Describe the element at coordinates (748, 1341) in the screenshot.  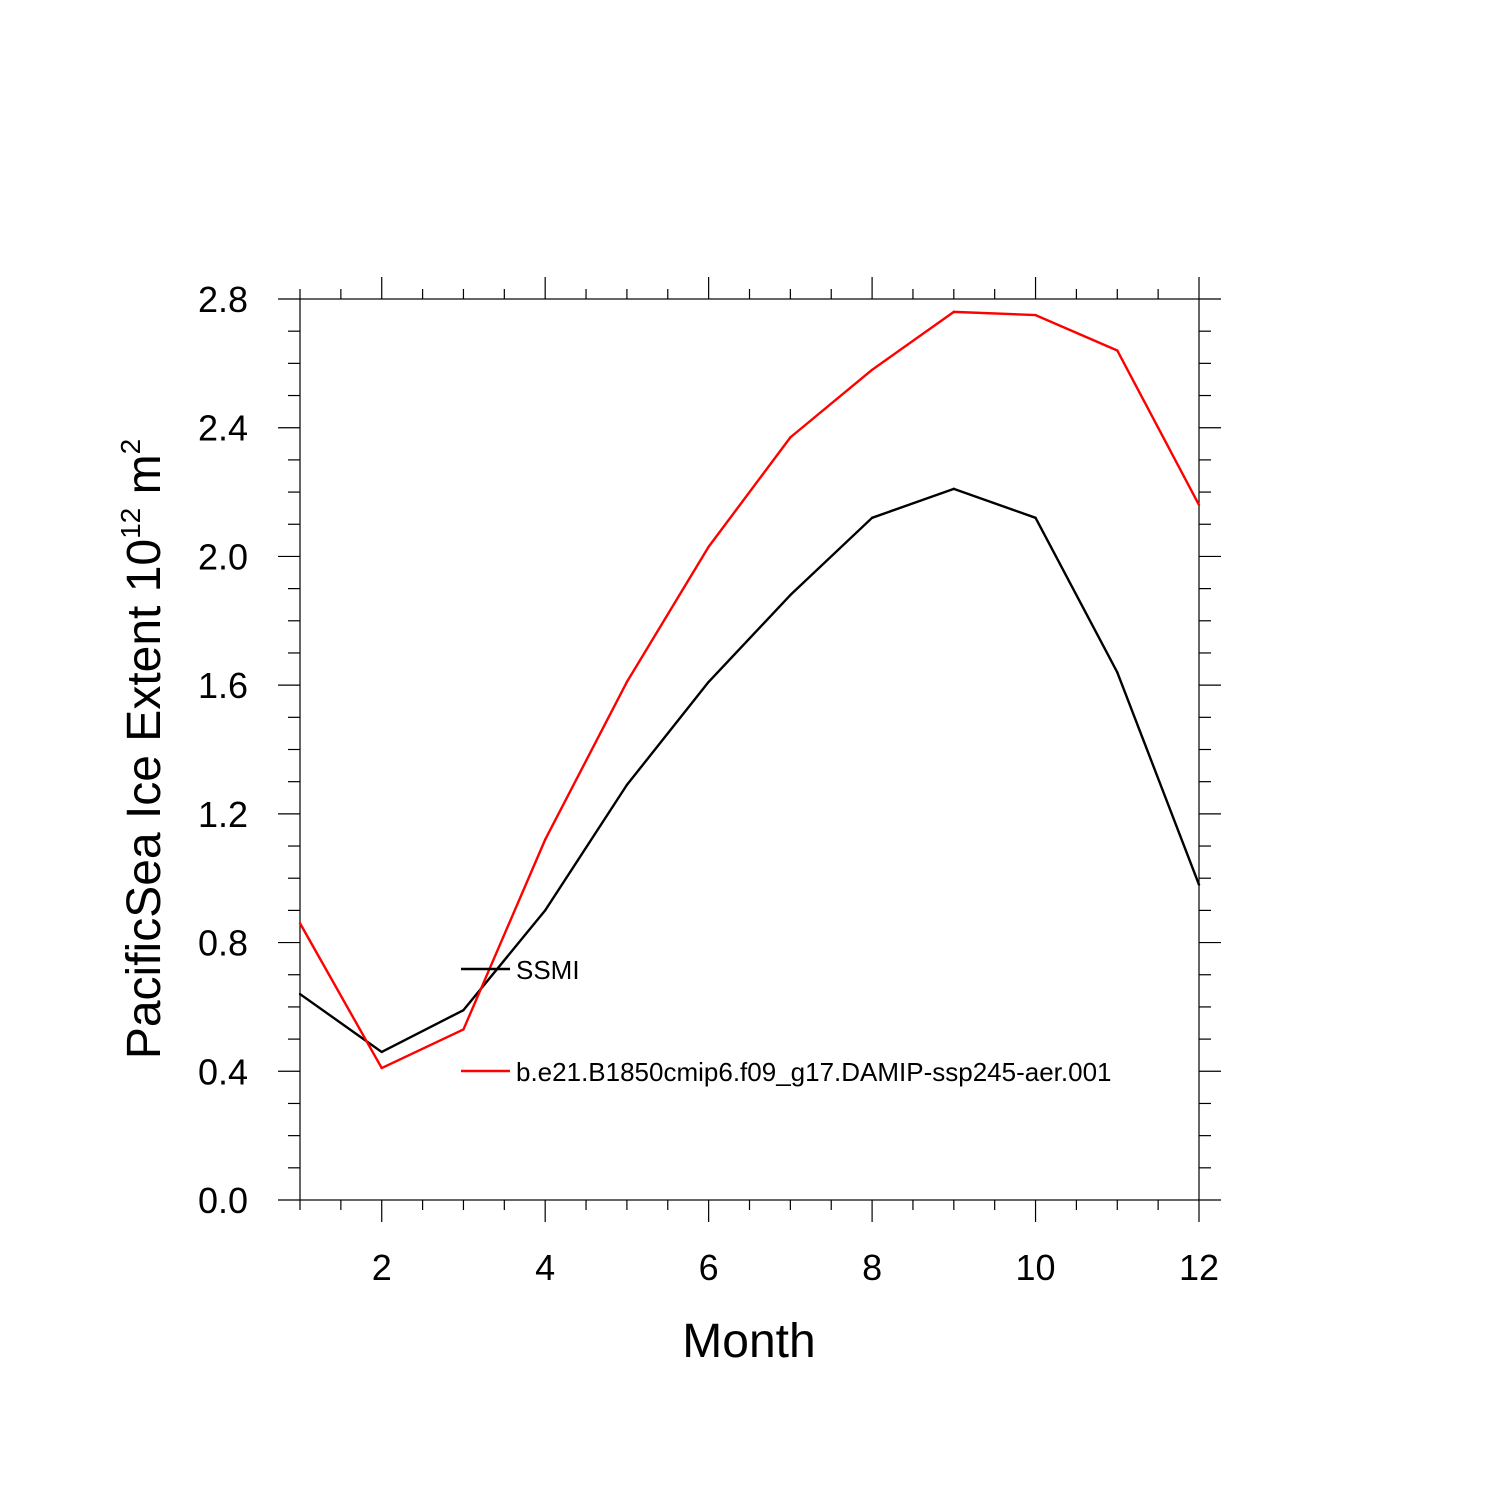
I see `x-axis-title: Month` at that location.